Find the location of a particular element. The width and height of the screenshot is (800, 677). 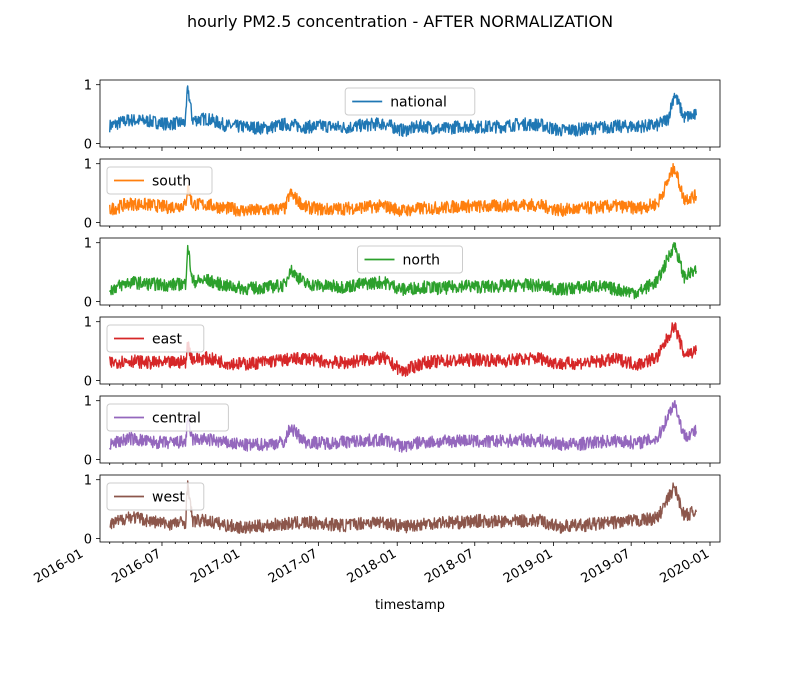

panel-east: 0 1 east is located at coordinates (402, 352).